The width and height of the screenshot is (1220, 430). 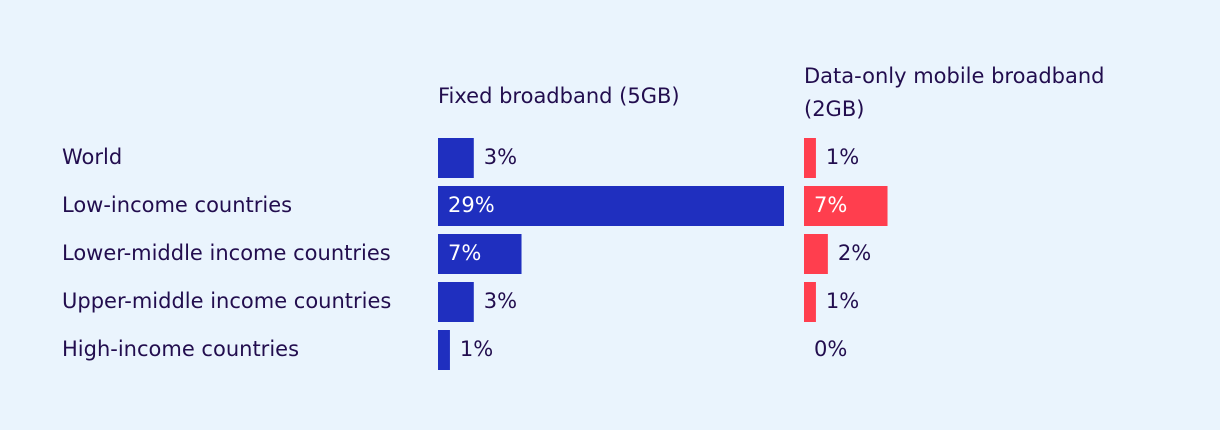 I want to click on panel-title: Data-only mobile broadband (2GB), so click(x=954, y=92).